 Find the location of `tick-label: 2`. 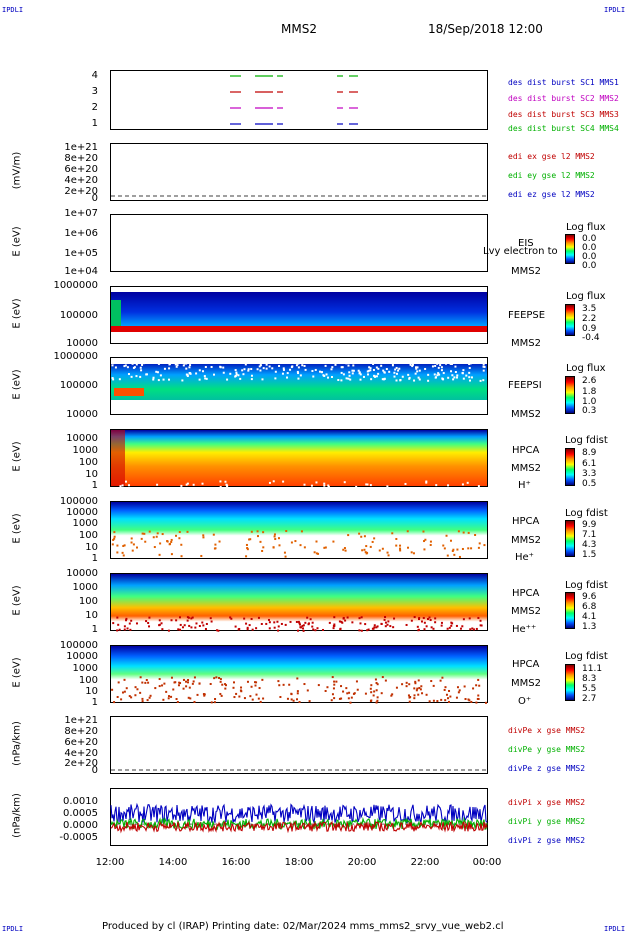

tick-label: 2 is located at coordinates (94, 107).